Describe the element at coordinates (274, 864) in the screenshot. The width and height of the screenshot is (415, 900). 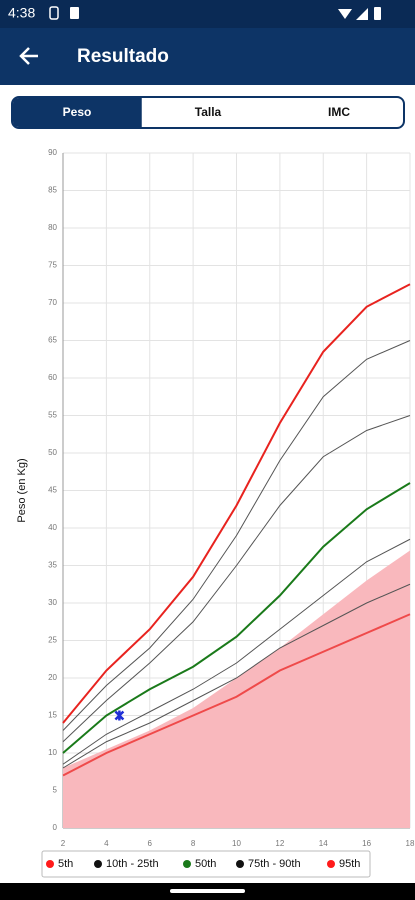
I see `legend-label: 75th - 90th` at that location.